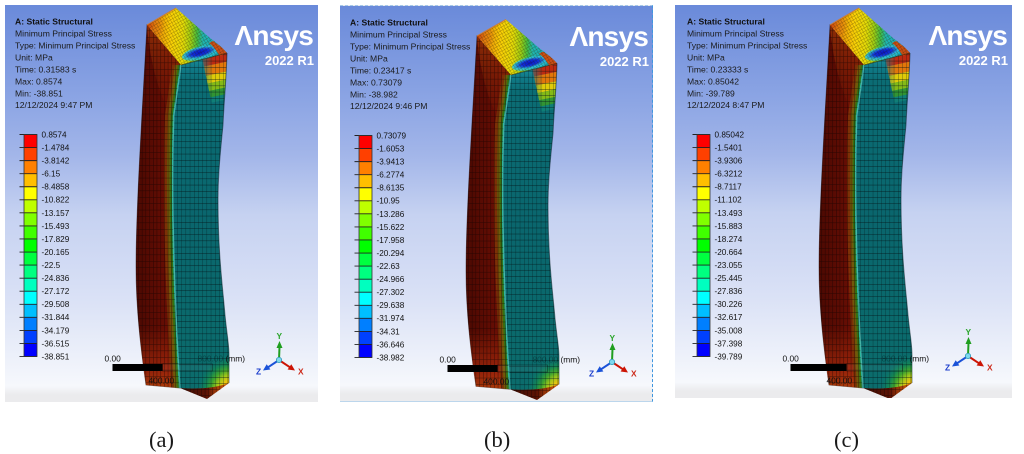  I want to click on svg-text: -29.508, so click(56, 304).